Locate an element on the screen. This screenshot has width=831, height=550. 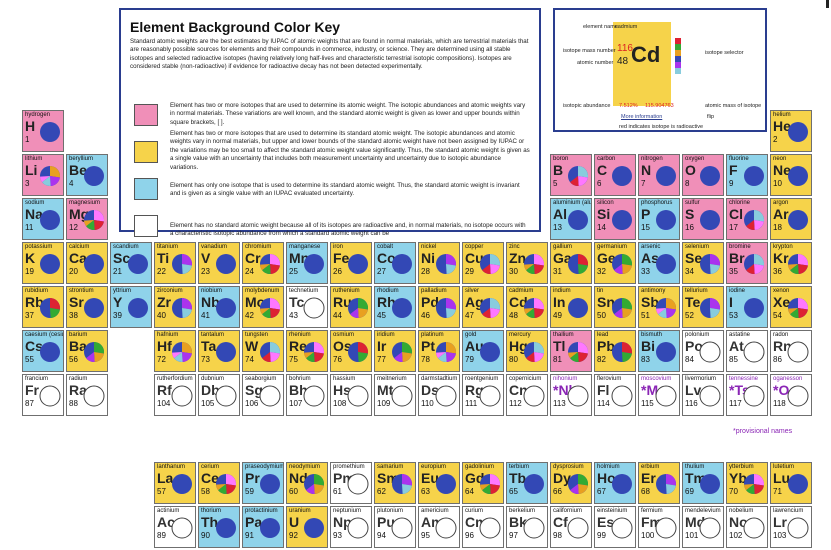
element-cell-uranium: uranium U 92 is located at coordinates (307, 527).